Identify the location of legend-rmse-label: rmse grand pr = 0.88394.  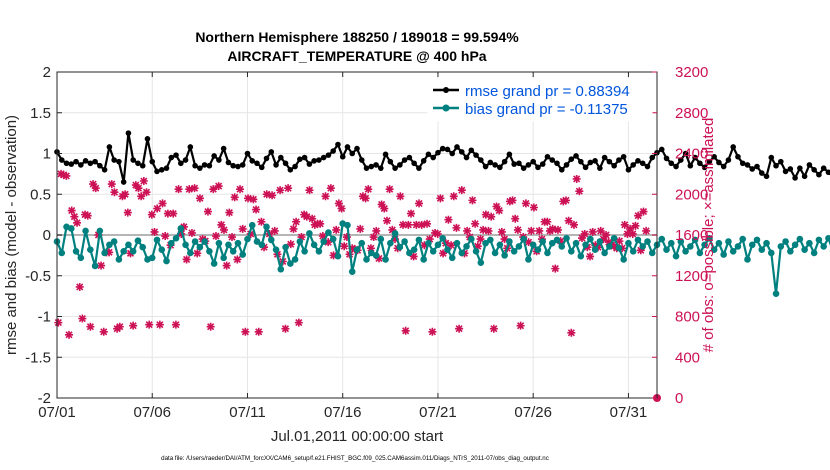
(547, 91).